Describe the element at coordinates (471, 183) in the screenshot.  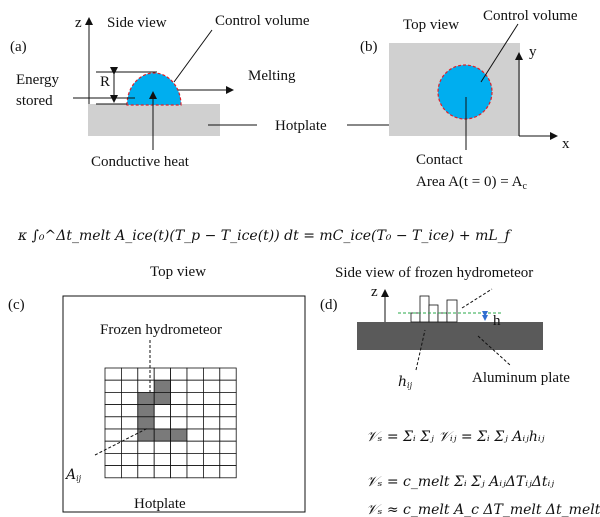
I see `contact-label-2: Area A(t = 0) = Ac` at that location.